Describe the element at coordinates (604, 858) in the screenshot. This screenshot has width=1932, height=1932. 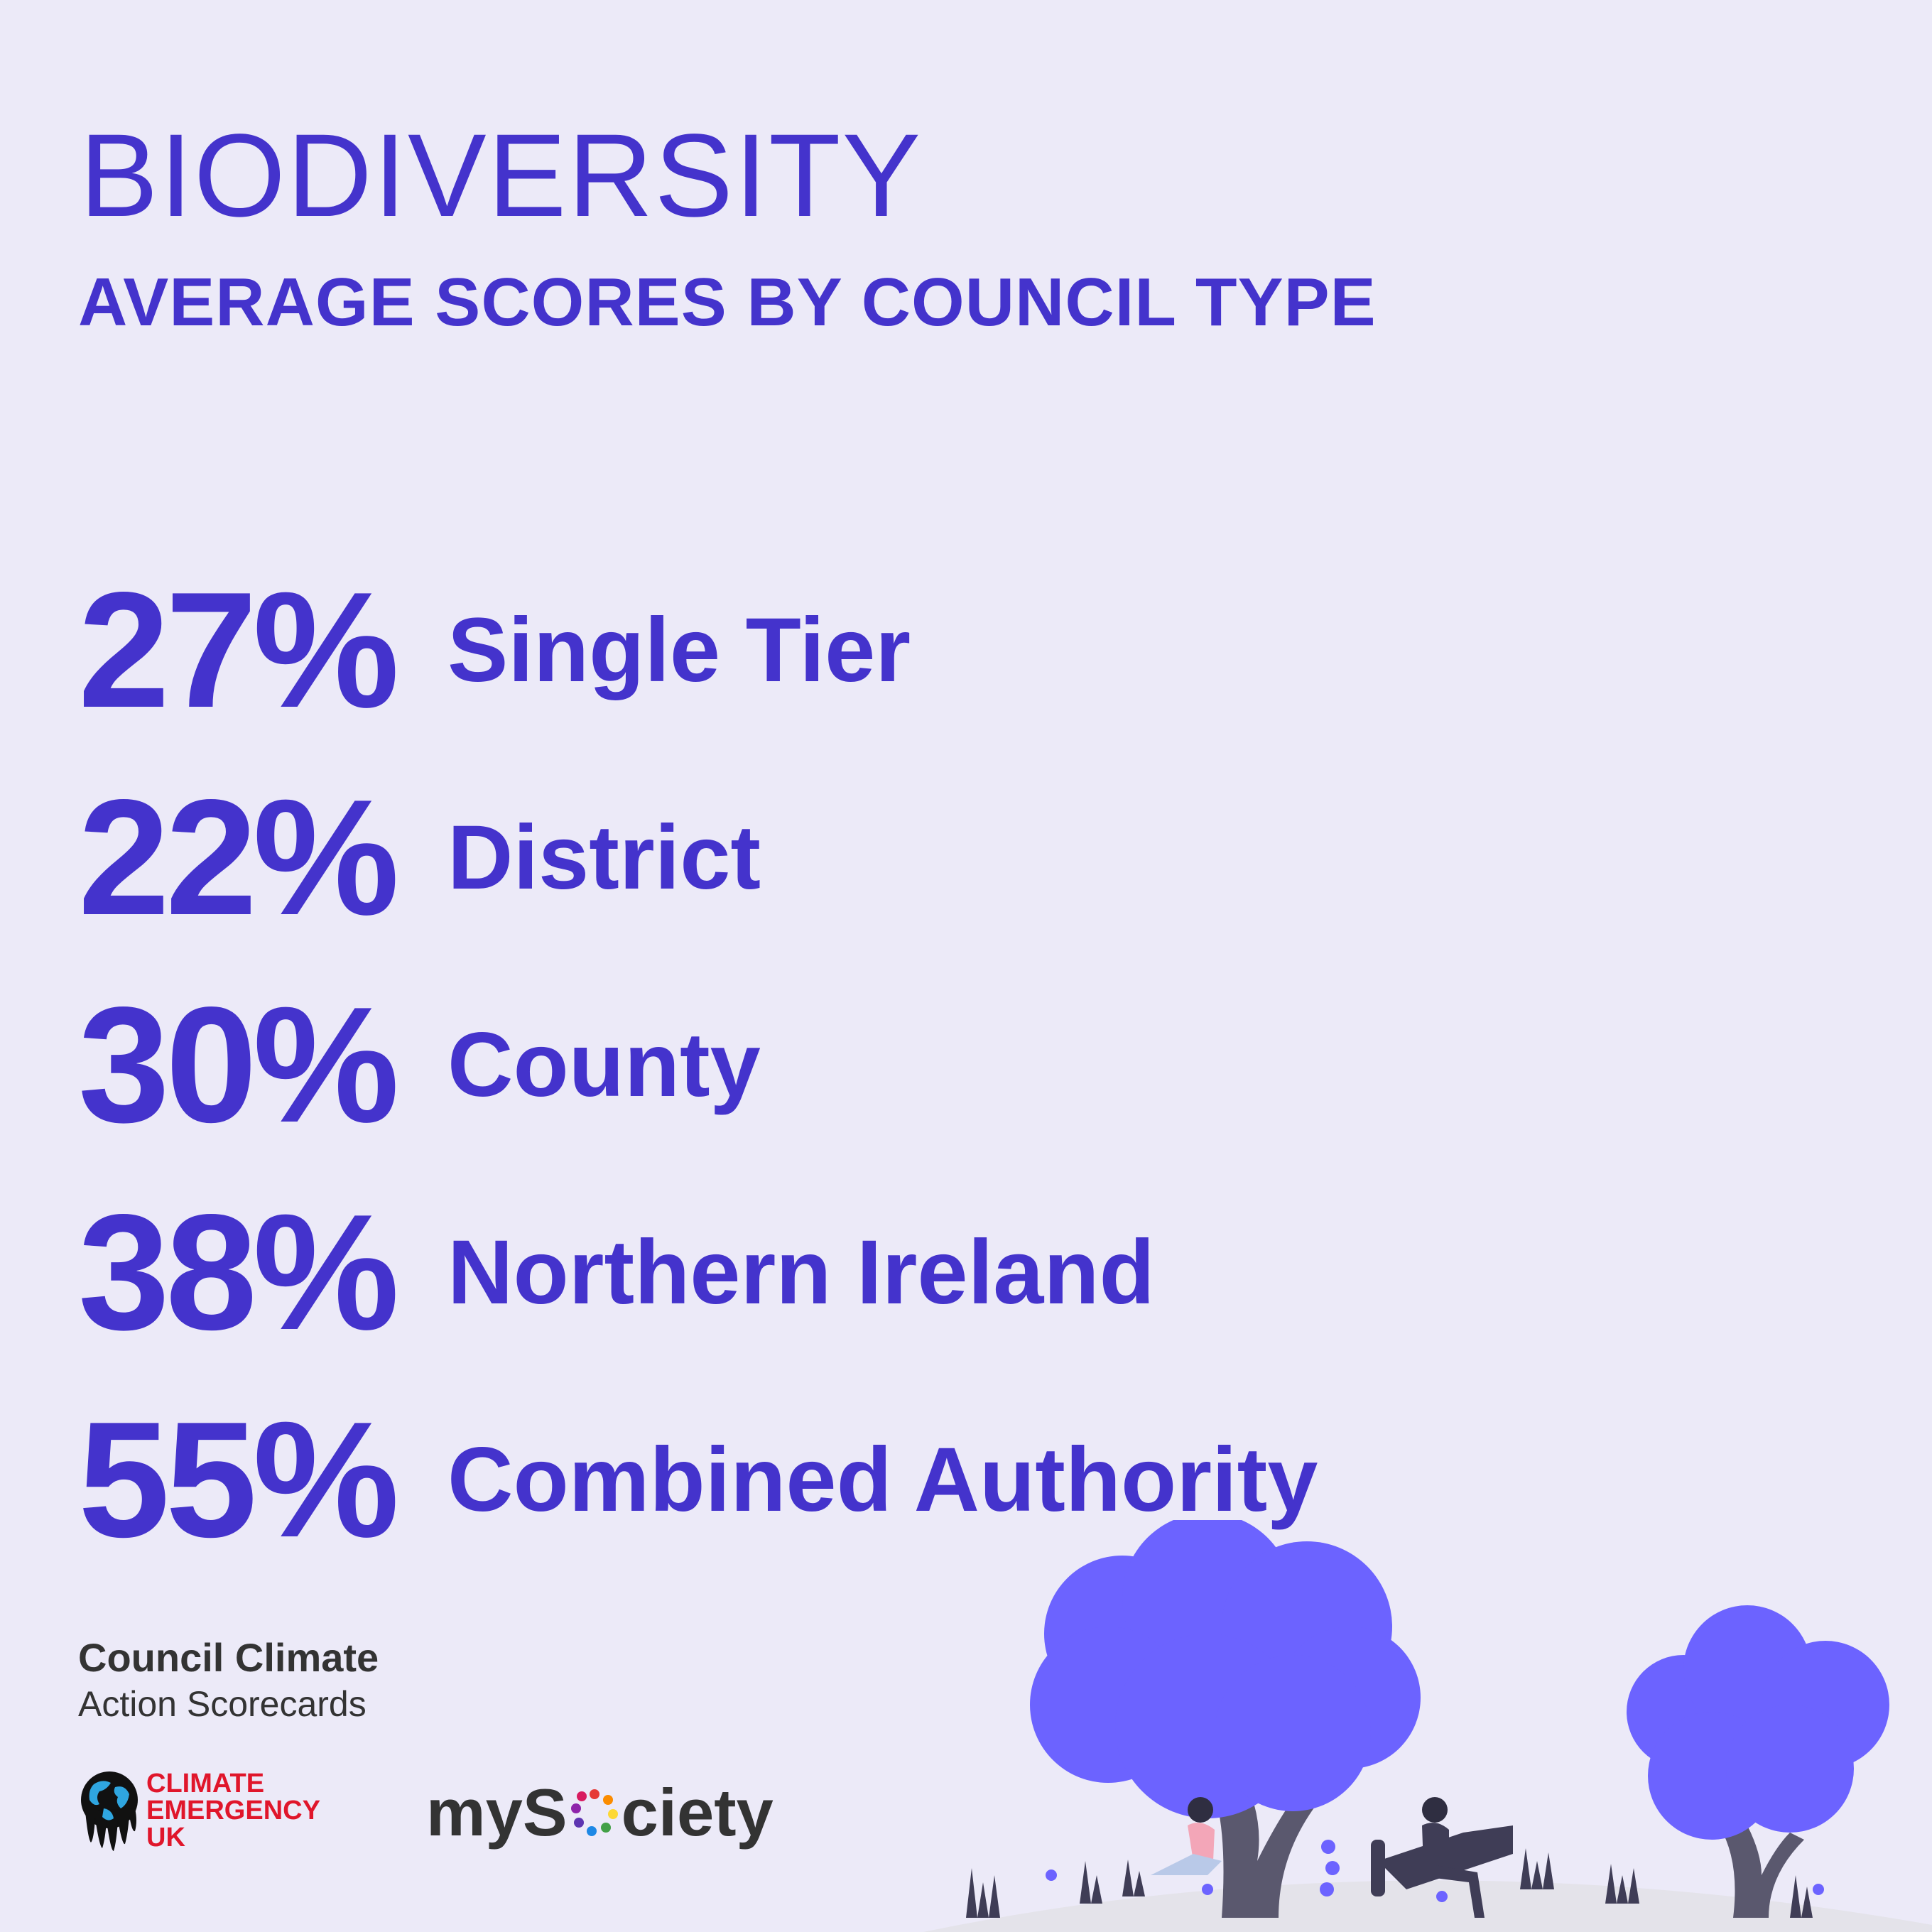
I see `stat-label: District` at that location.